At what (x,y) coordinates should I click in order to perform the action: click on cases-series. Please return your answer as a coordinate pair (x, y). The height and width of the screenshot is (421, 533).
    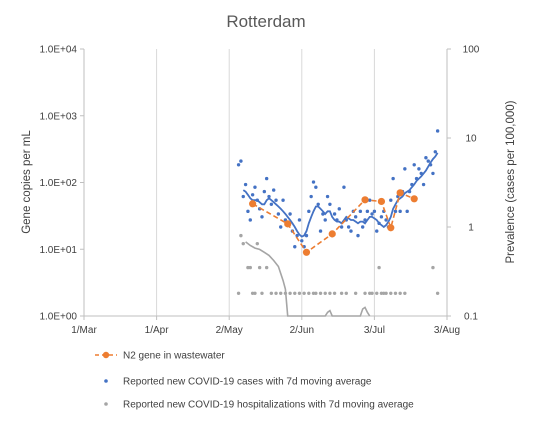
    Looking at the image, I should click on (338, 189).